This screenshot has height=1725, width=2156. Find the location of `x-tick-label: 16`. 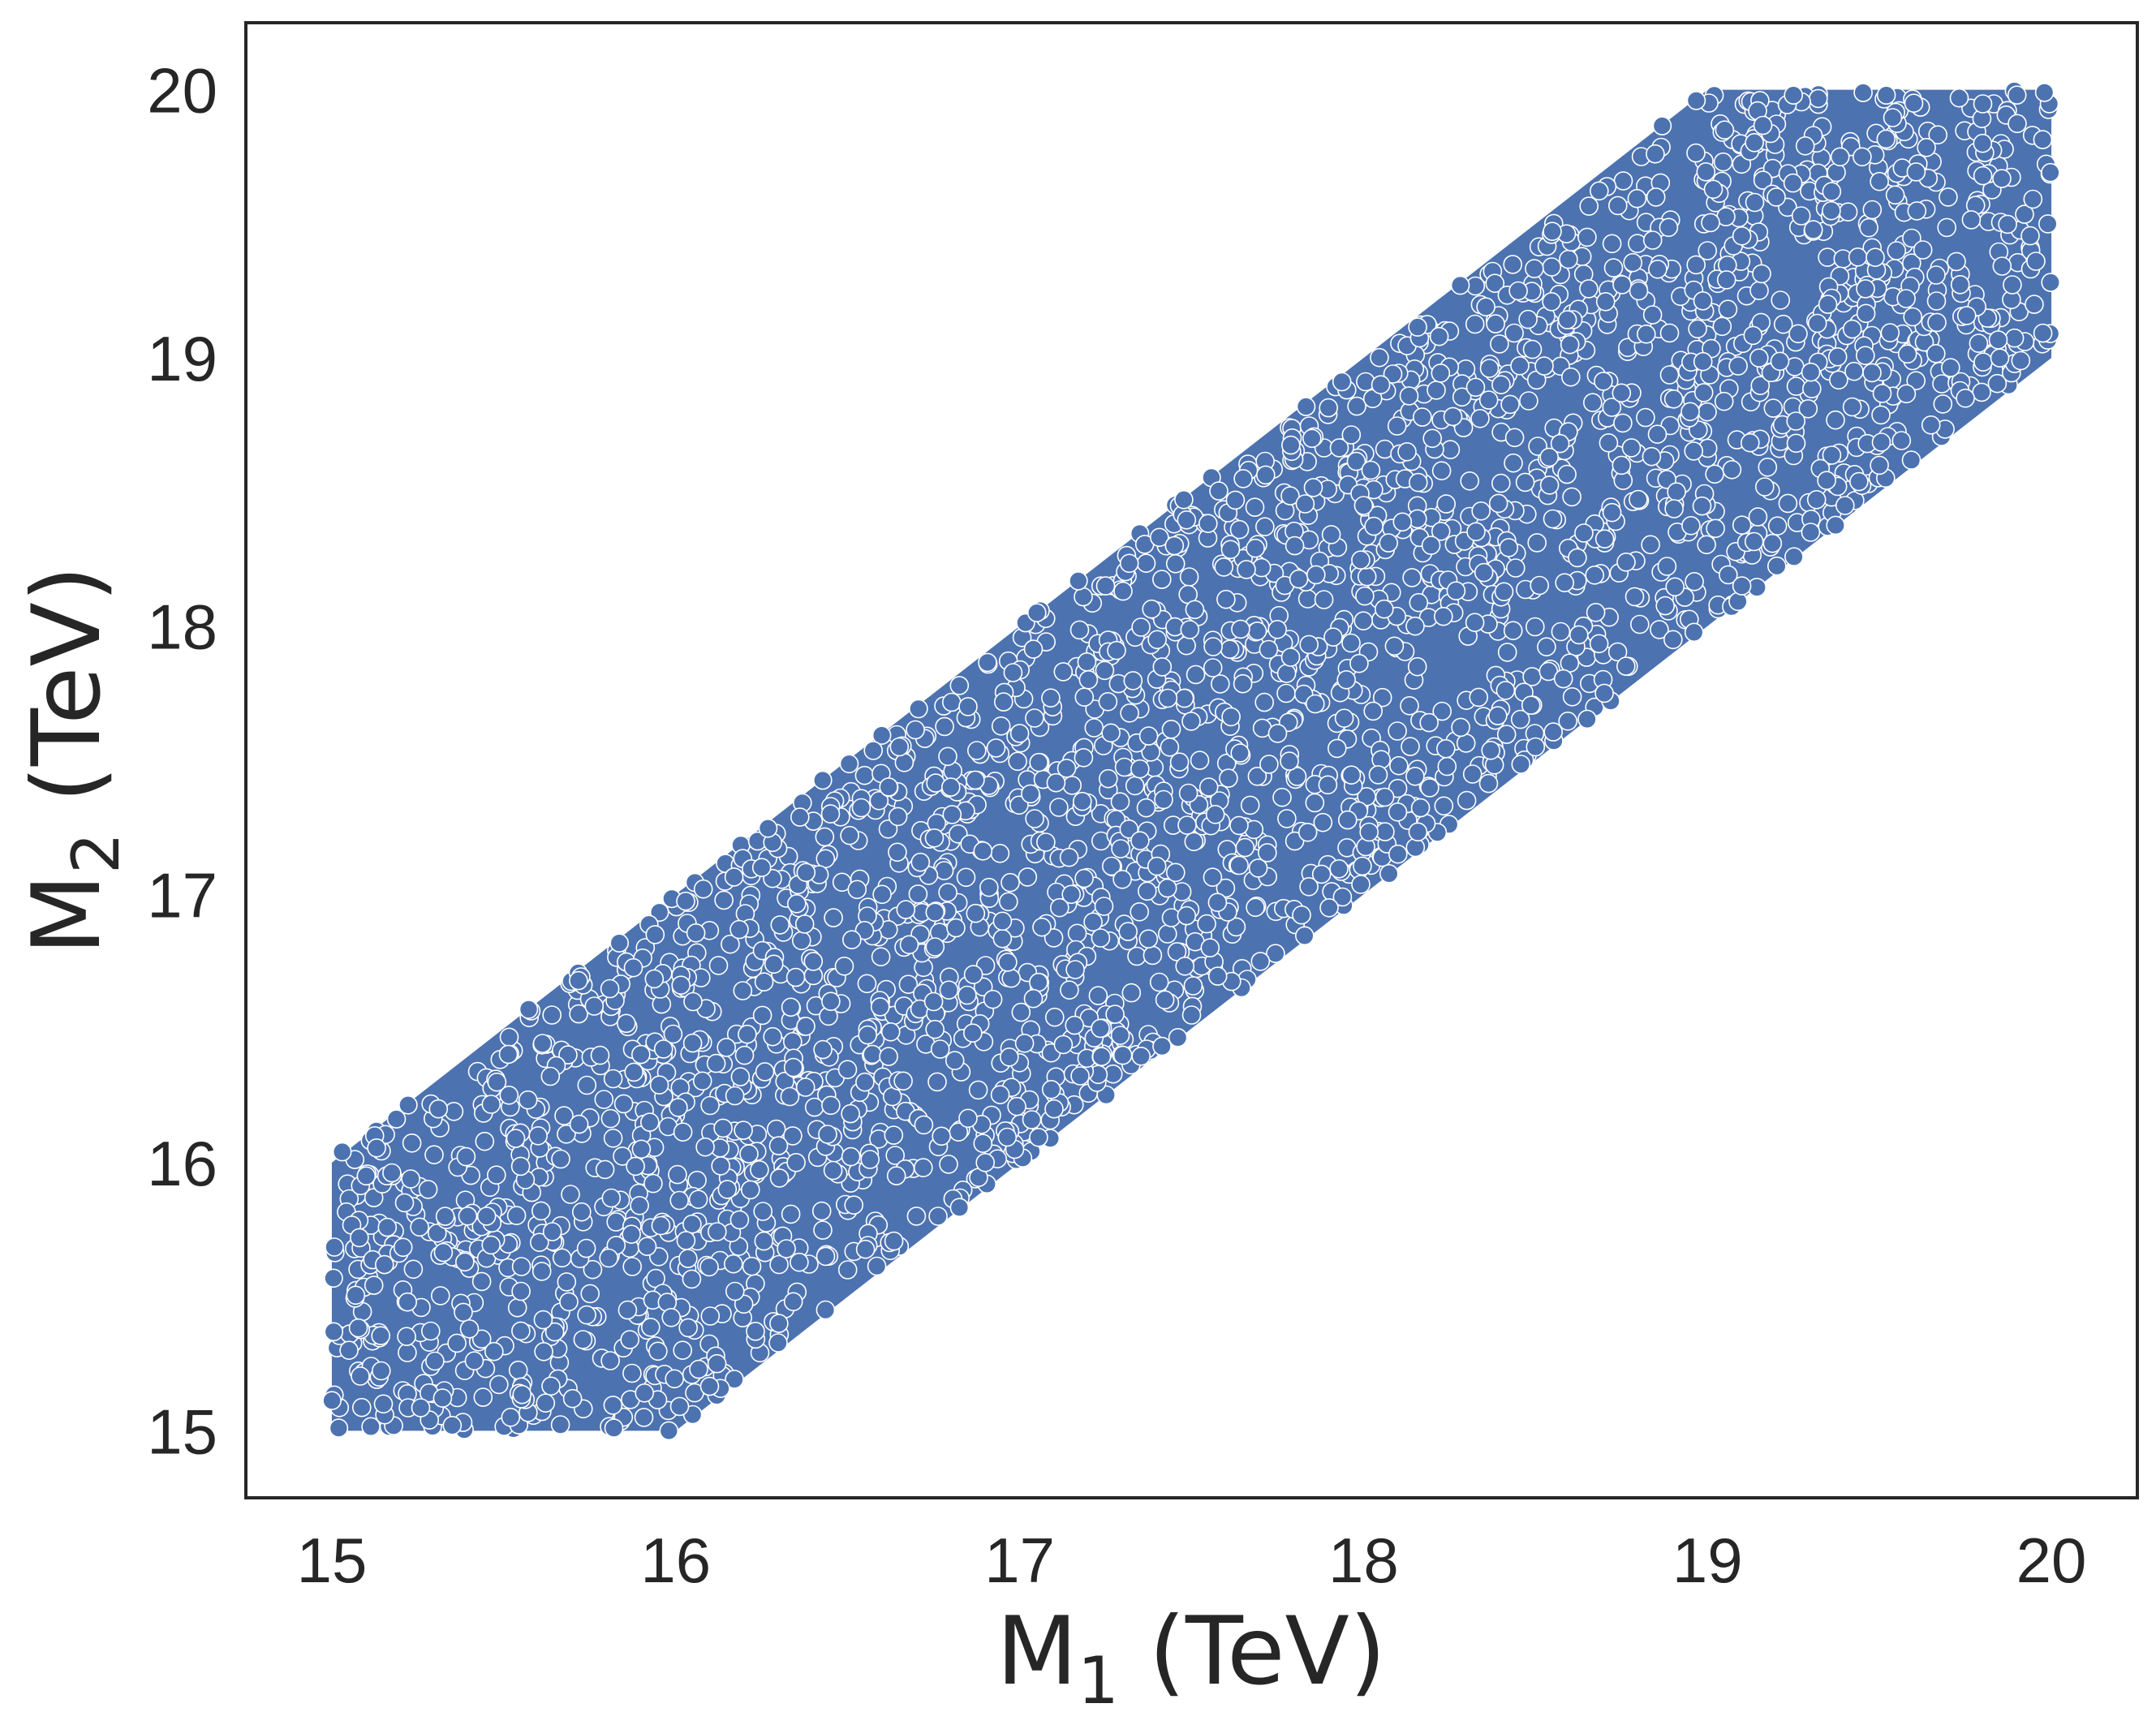

x-tick-label: 16 is located at coordinates (675, 1561).